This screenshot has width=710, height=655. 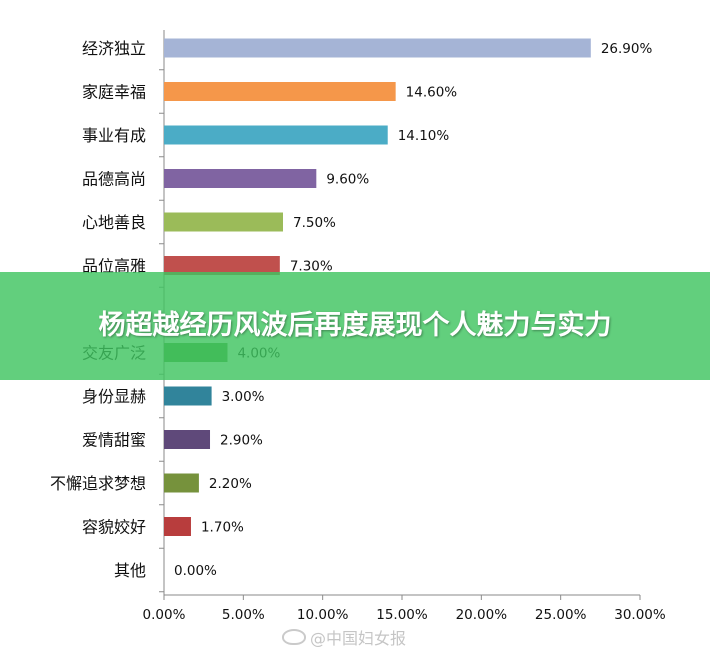 What do you see at coordinates (164, 615) in the screenshot?
I see `x-tick-label: 0.00%` at bounding box center [164, 615].